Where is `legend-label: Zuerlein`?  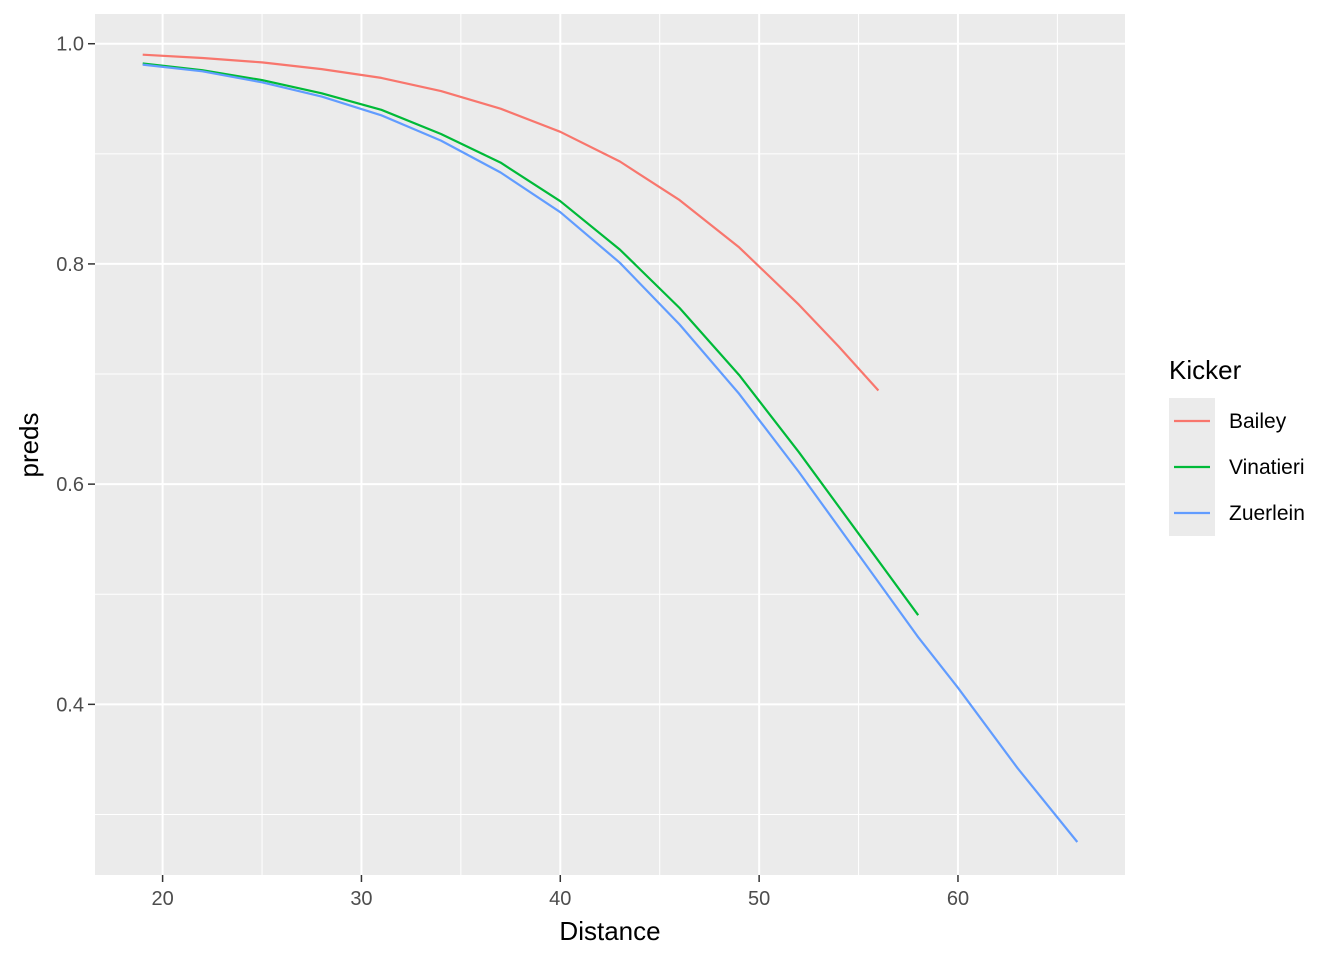 legend-label: Zuerlein is located at coordinates (1267, 513).